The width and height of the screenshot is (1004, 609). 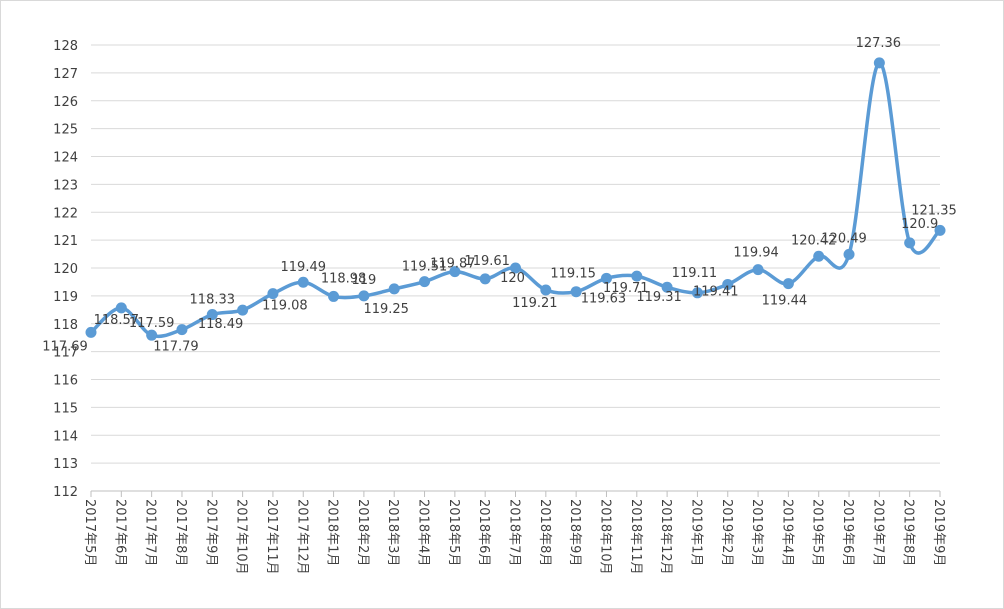 What do you see at coordinates (332, 532) in the screenshot?
I see `x-tick-label: 2018年1月` at bounding box center [332, 532].